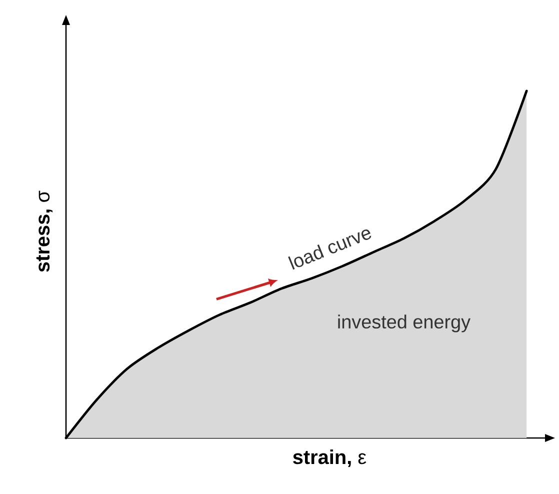 This screenshot has width=559, height=494. Describe the element at coordinates (44, 231) in the screenshot. I see `y-axis-title: stress, σ` at that location.